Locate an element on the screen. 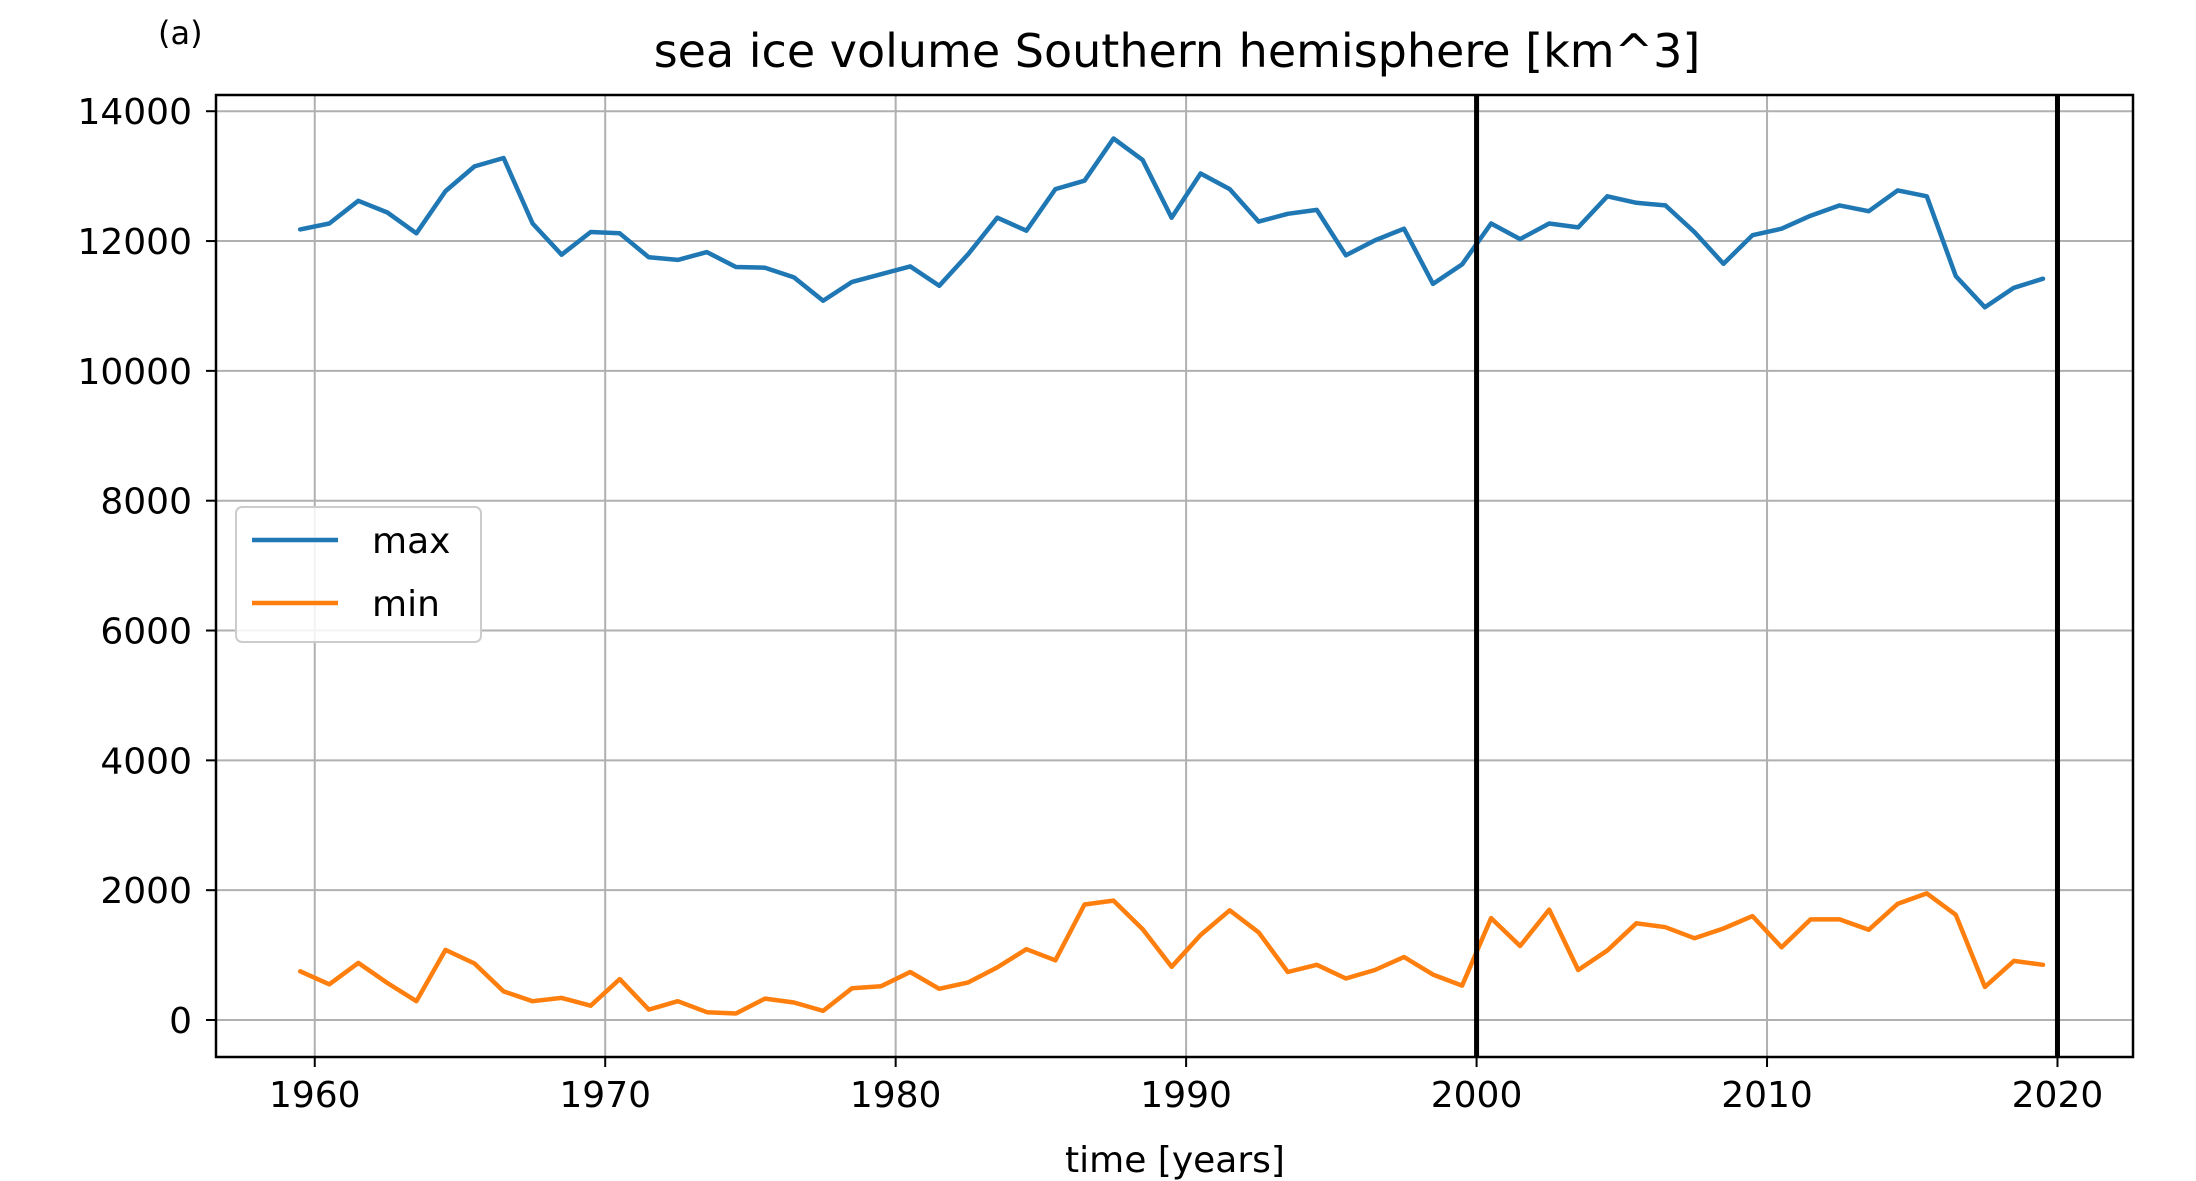 The height and width of the screenshot is (1181, 2196). y-tick-label: 12000 is located at coordinates (134, 242).